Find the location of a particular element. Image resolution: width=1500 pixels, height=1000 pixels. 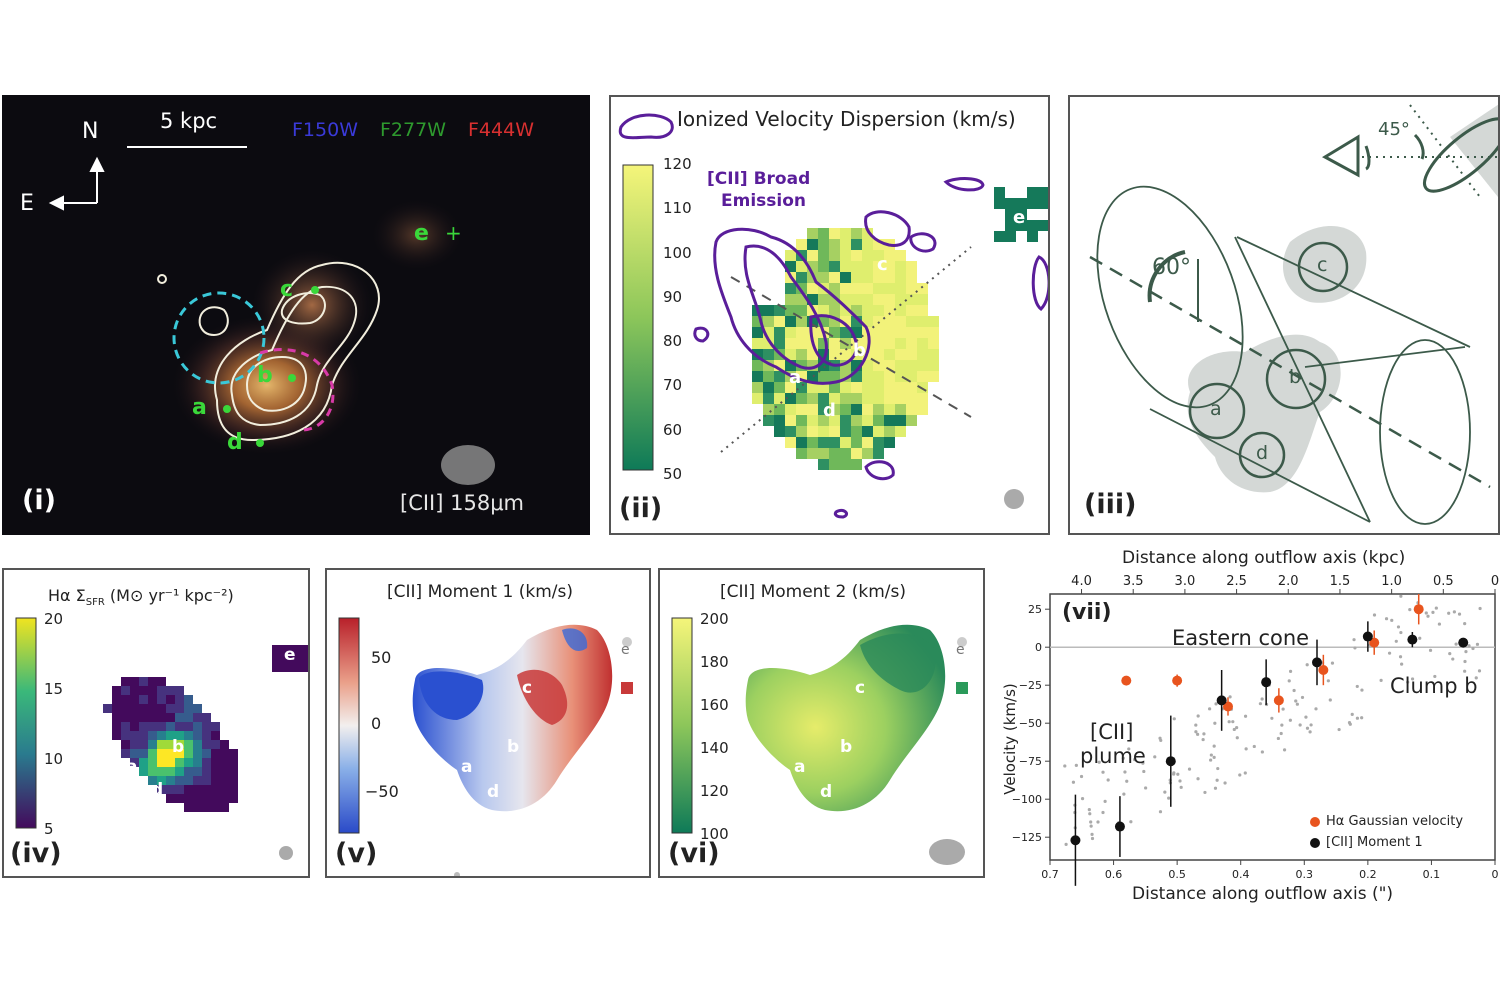

rgb-image-canvas: + is located at coordinates (271, 315).